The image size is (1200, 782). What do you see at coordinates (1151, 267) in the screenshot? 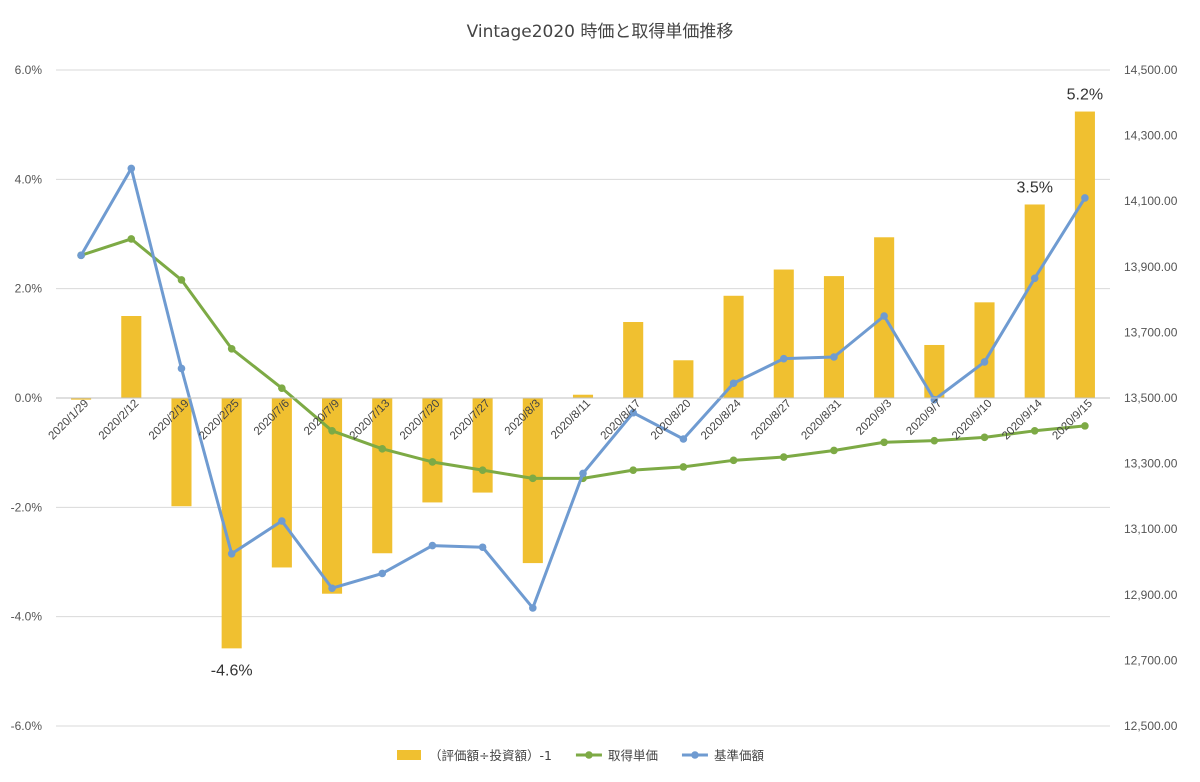
I see `right-axis-tick-label: 13,900.00` at bounding box center [1151, 267].